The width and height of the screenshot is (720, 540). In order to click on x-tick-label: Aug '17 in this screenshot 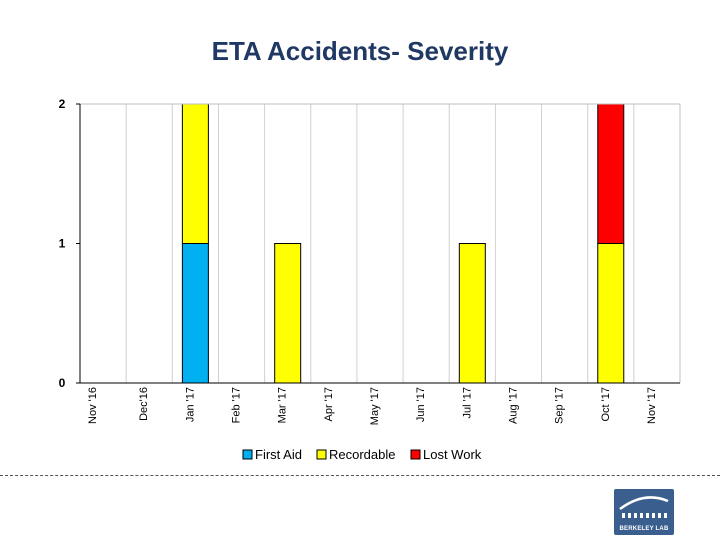, I will do `click(513, 405)`.